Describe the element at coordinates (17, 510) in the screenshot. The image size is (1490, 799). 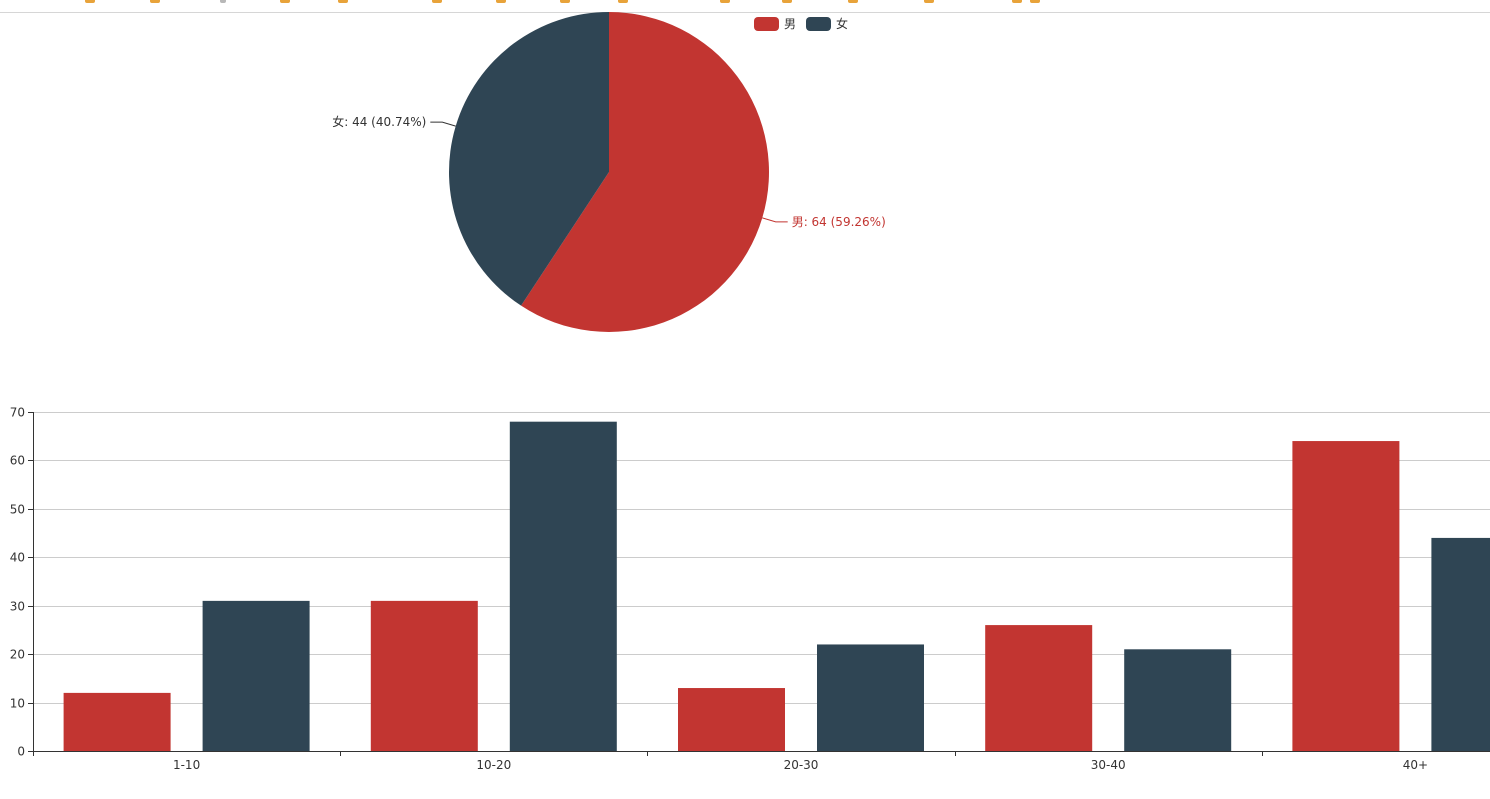
I see `y-tick-label: 50` at that location.